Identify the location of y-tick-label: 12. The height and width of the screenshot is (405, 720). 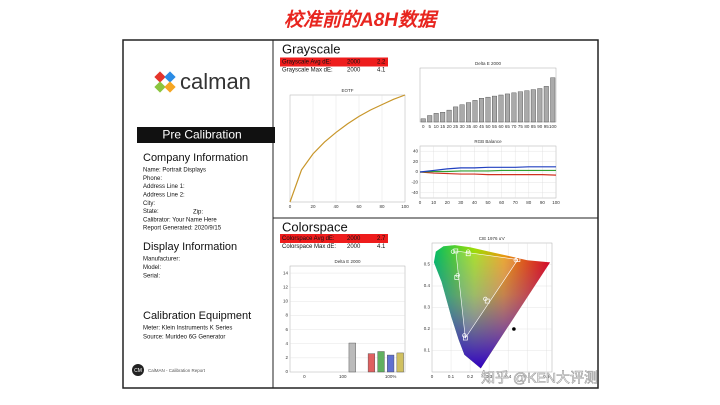
(286, 286).